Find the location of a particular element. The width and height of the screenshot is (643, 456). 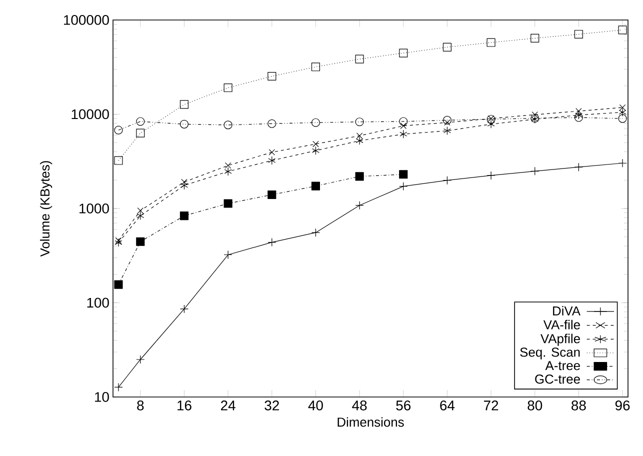

y-tick-label: 100000 is located at coordinates (86, 20).